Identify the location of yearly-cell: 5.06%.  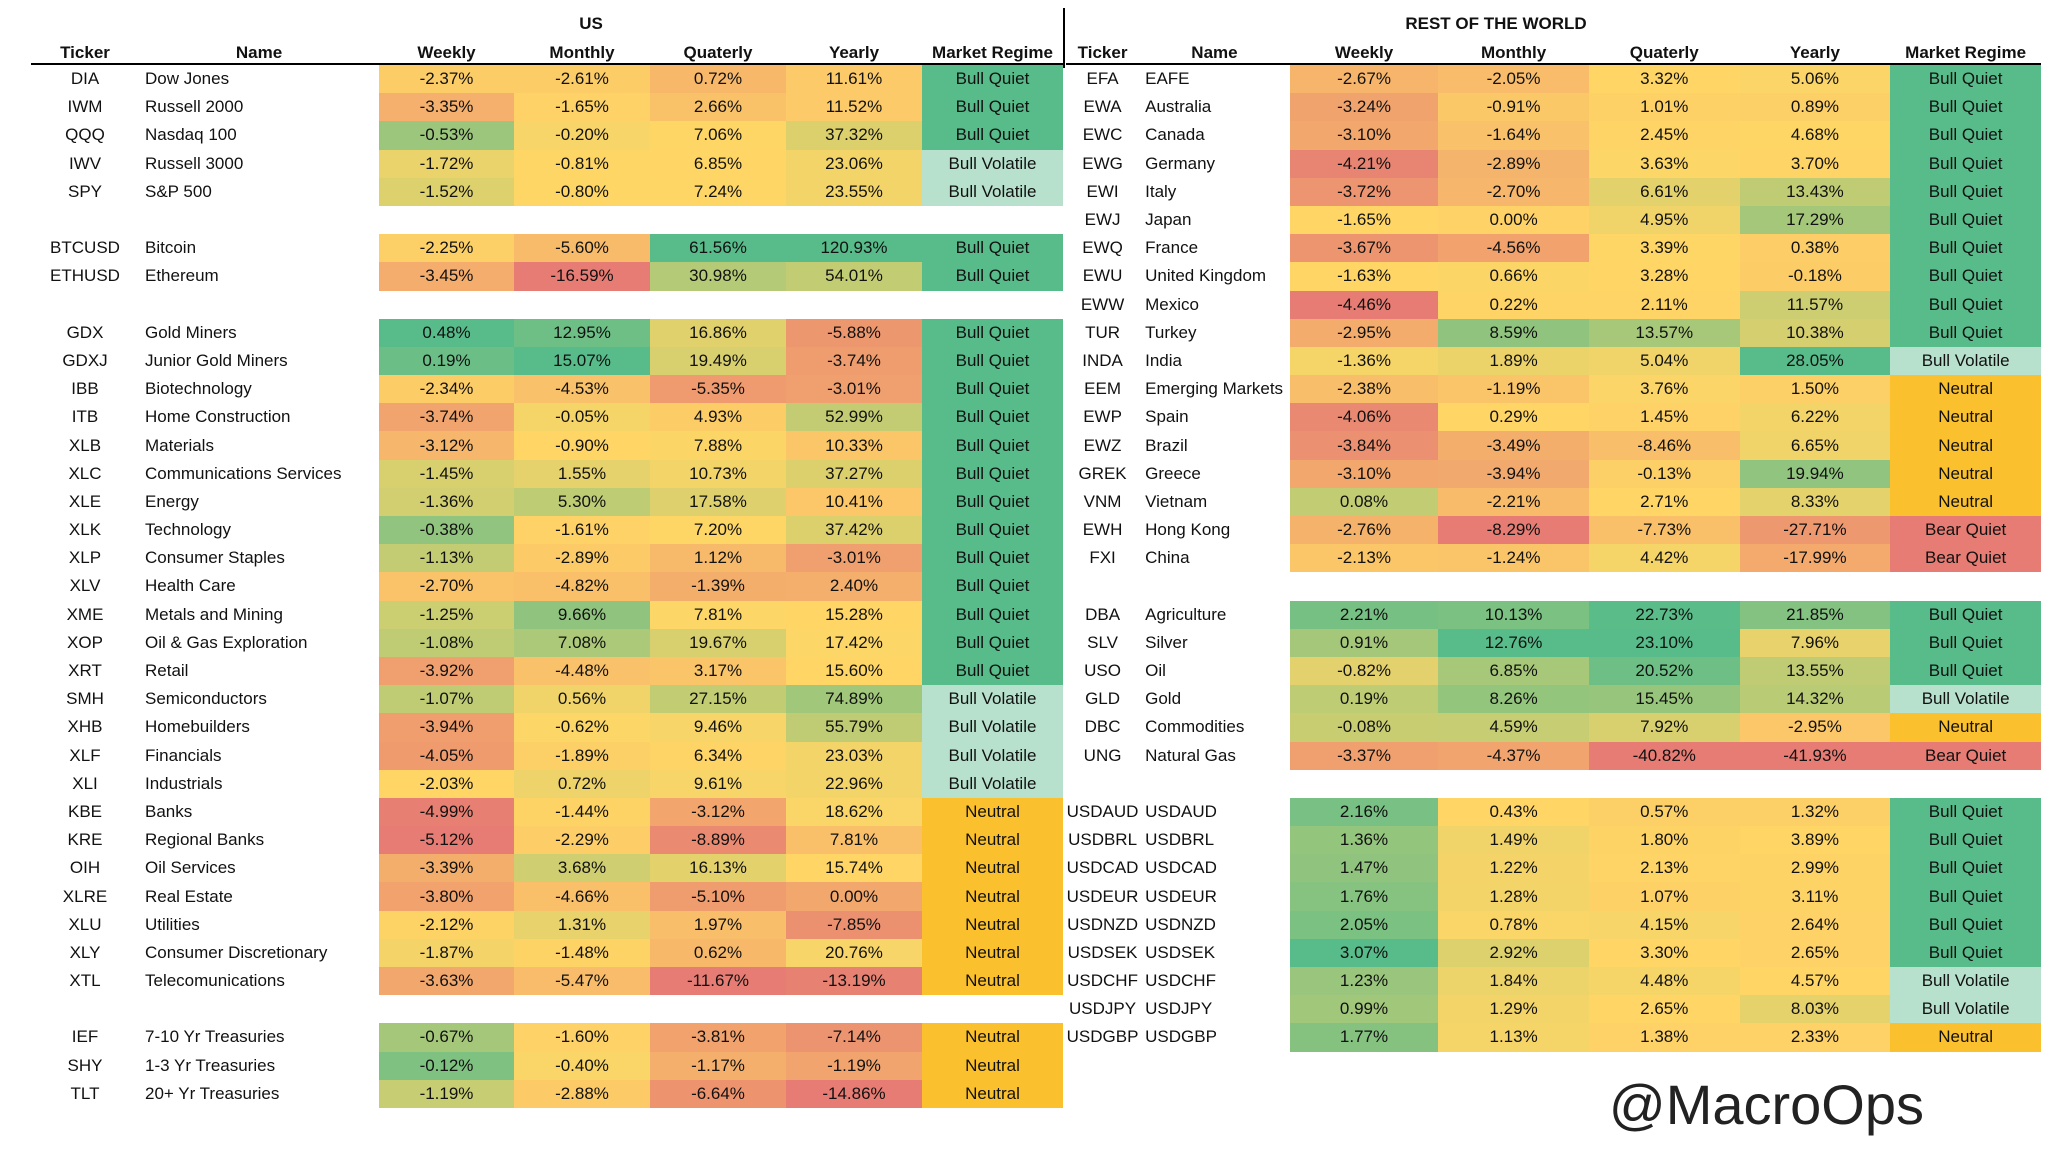
(1815, 79).